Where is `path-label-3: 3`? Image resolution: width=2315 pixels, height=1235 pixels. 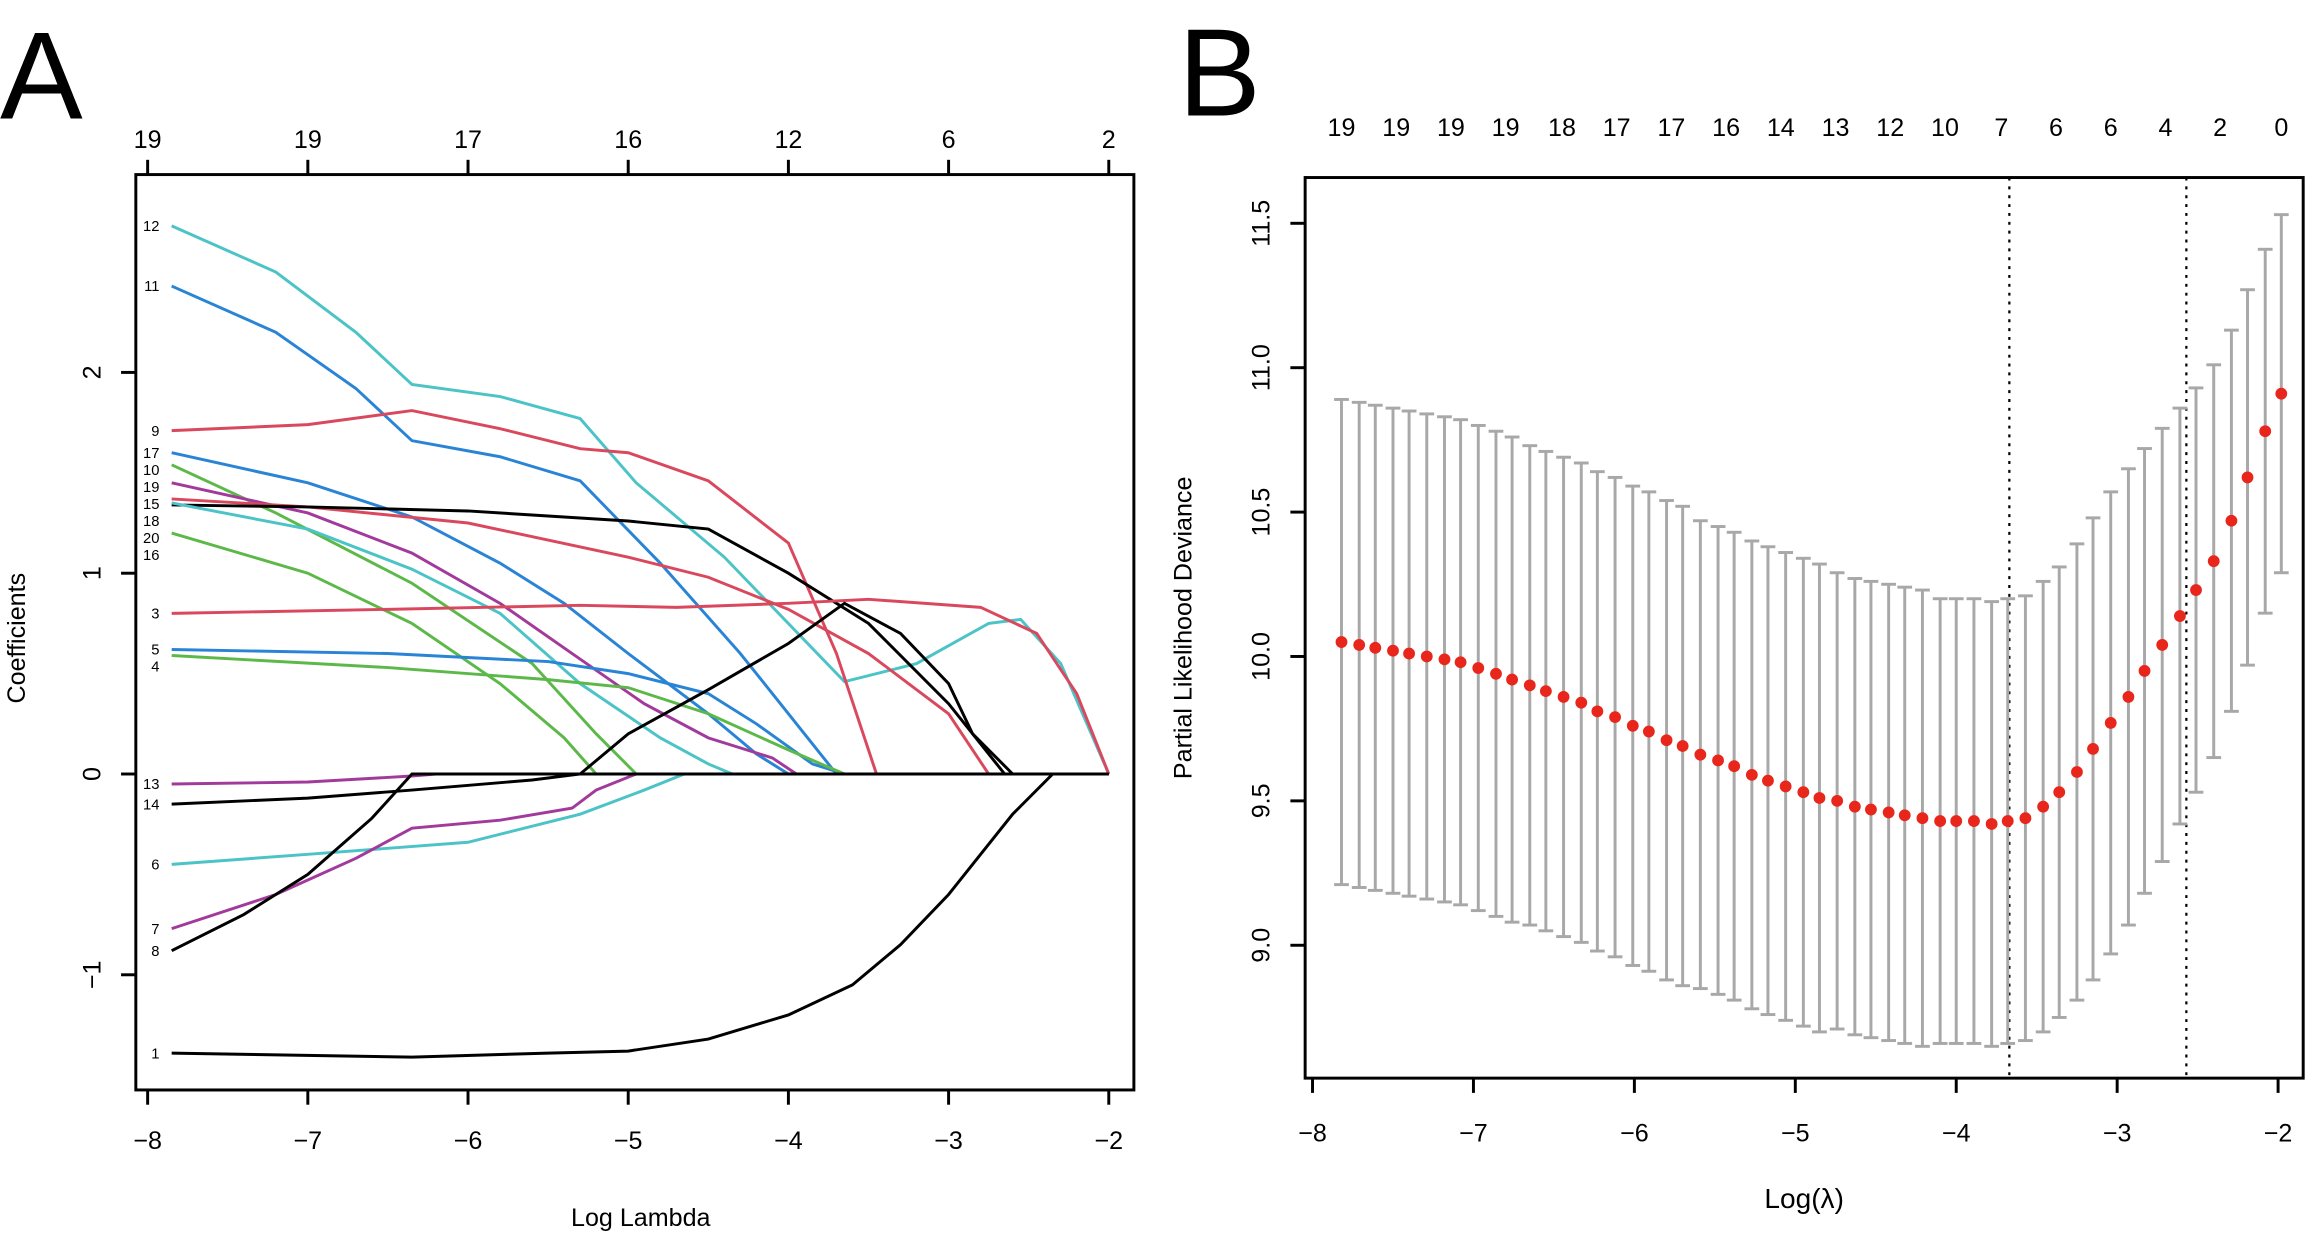 path-label-3: 3 is located at coordinates (155, 615).